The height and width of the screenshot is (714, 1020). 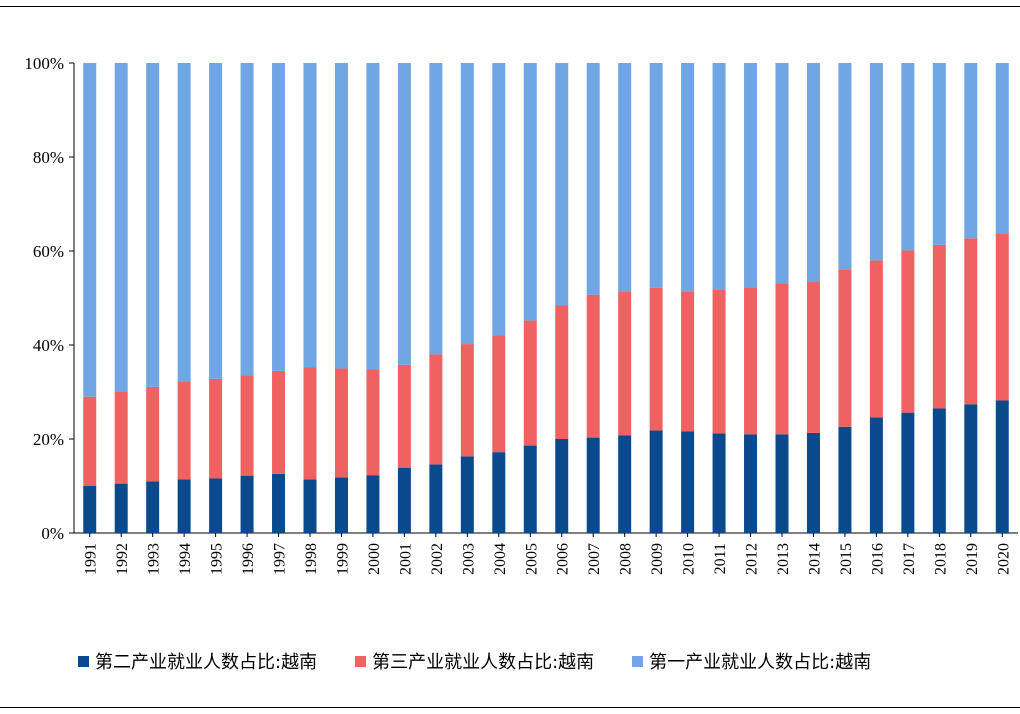 I want to click on bar-segment-primary-2000, so click(x=373, y=216).